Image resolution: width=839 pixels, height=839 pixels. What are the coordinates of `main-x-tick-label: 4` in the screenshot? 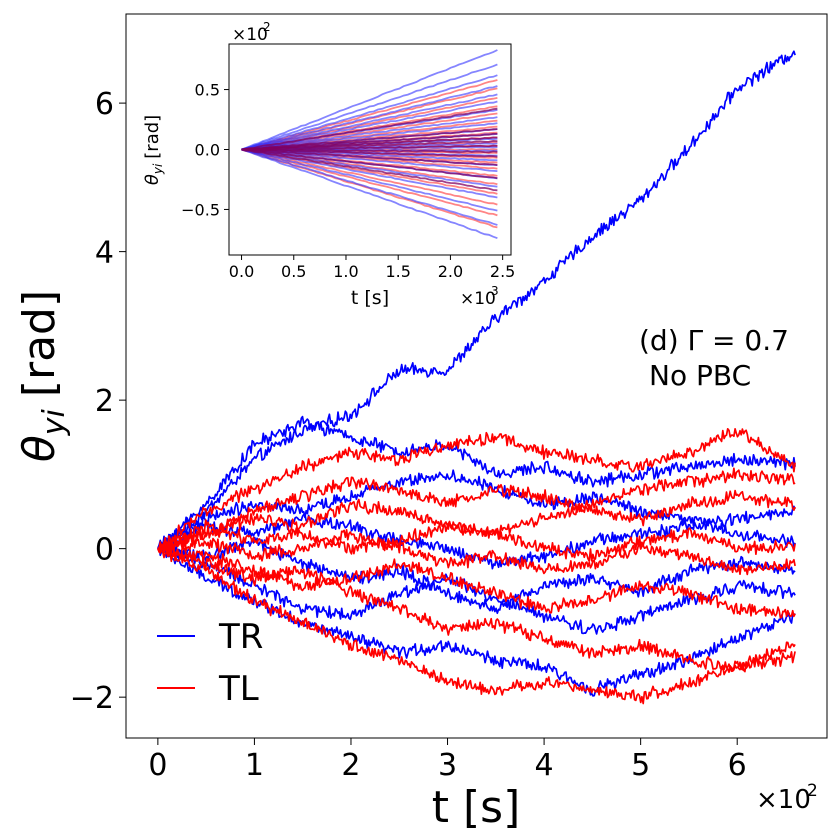 It's located at (544, 765).